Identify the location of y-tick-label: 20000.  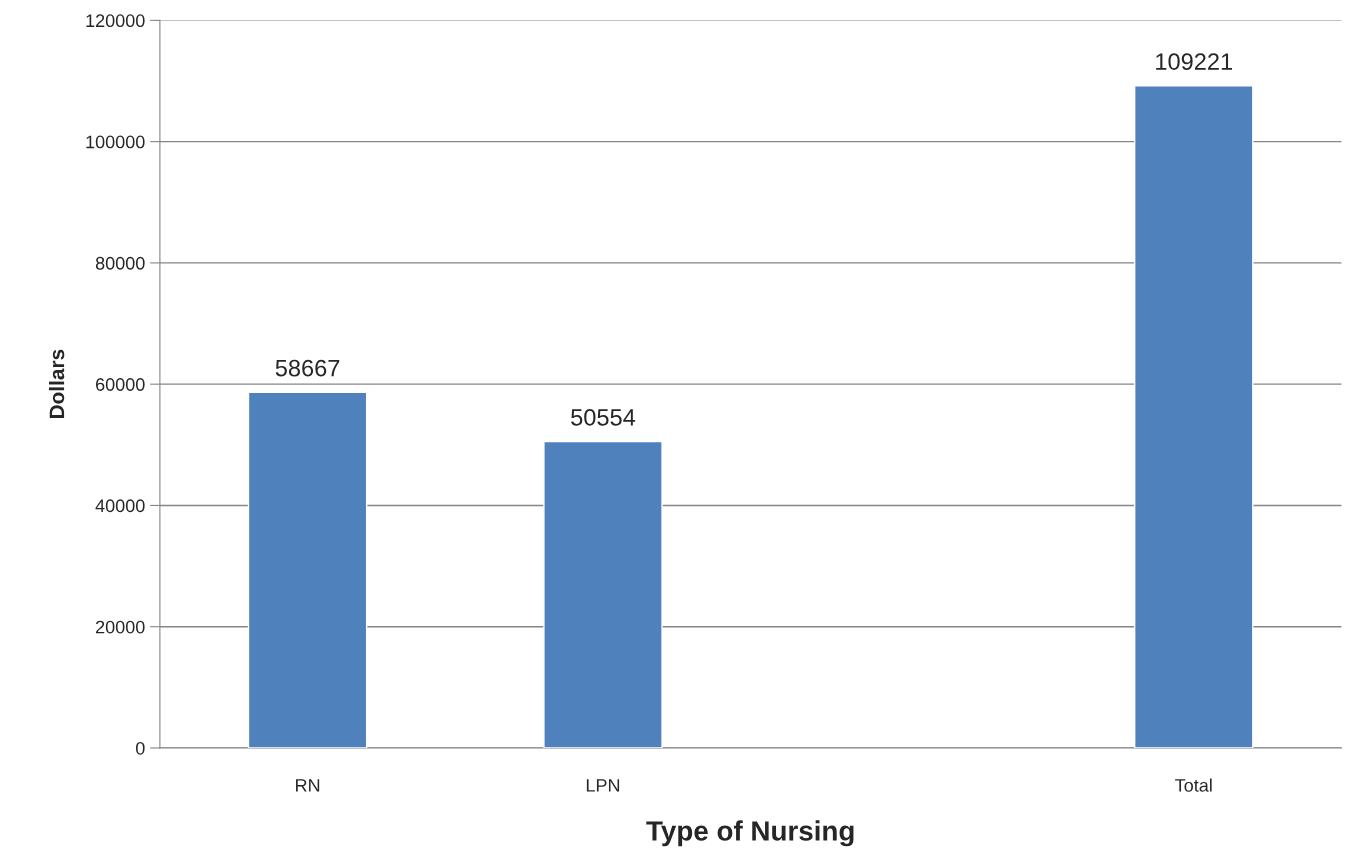
(120, 627).